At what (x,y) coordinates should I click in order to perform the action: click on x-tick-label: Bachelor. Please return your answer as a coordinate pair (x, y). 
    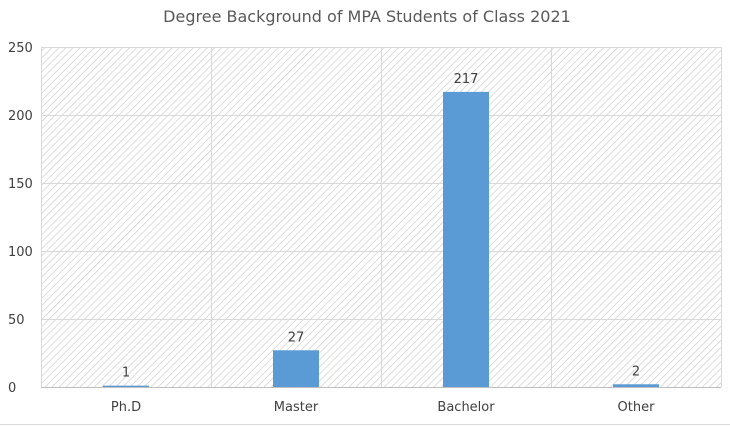
    Looking at the image, I should click on (466, 407).